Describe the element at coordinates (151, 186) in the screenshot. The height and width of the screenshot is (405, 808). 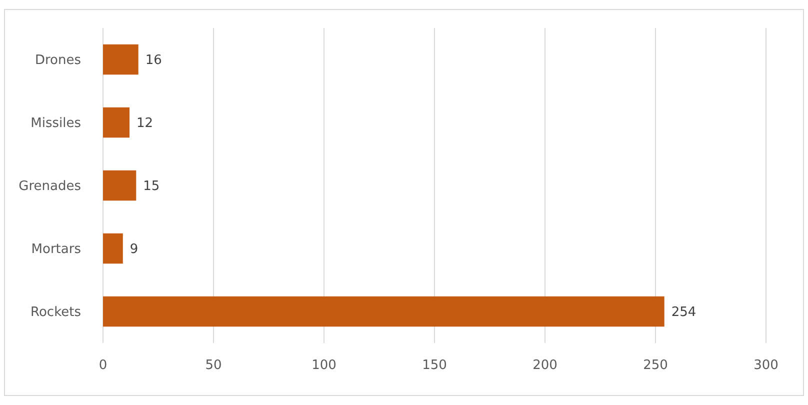
I see `data-label: 15` at that location.